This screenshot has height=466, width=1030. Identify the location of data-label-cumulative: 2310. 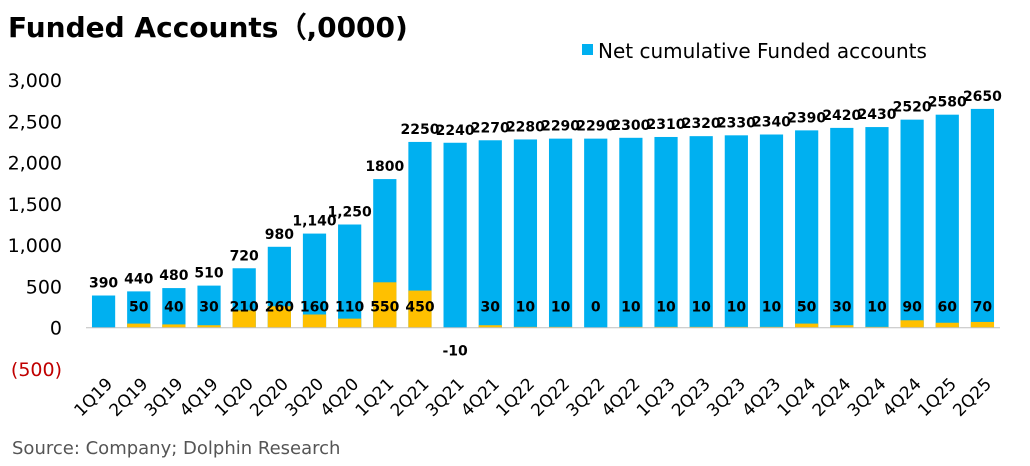
(666, 125).